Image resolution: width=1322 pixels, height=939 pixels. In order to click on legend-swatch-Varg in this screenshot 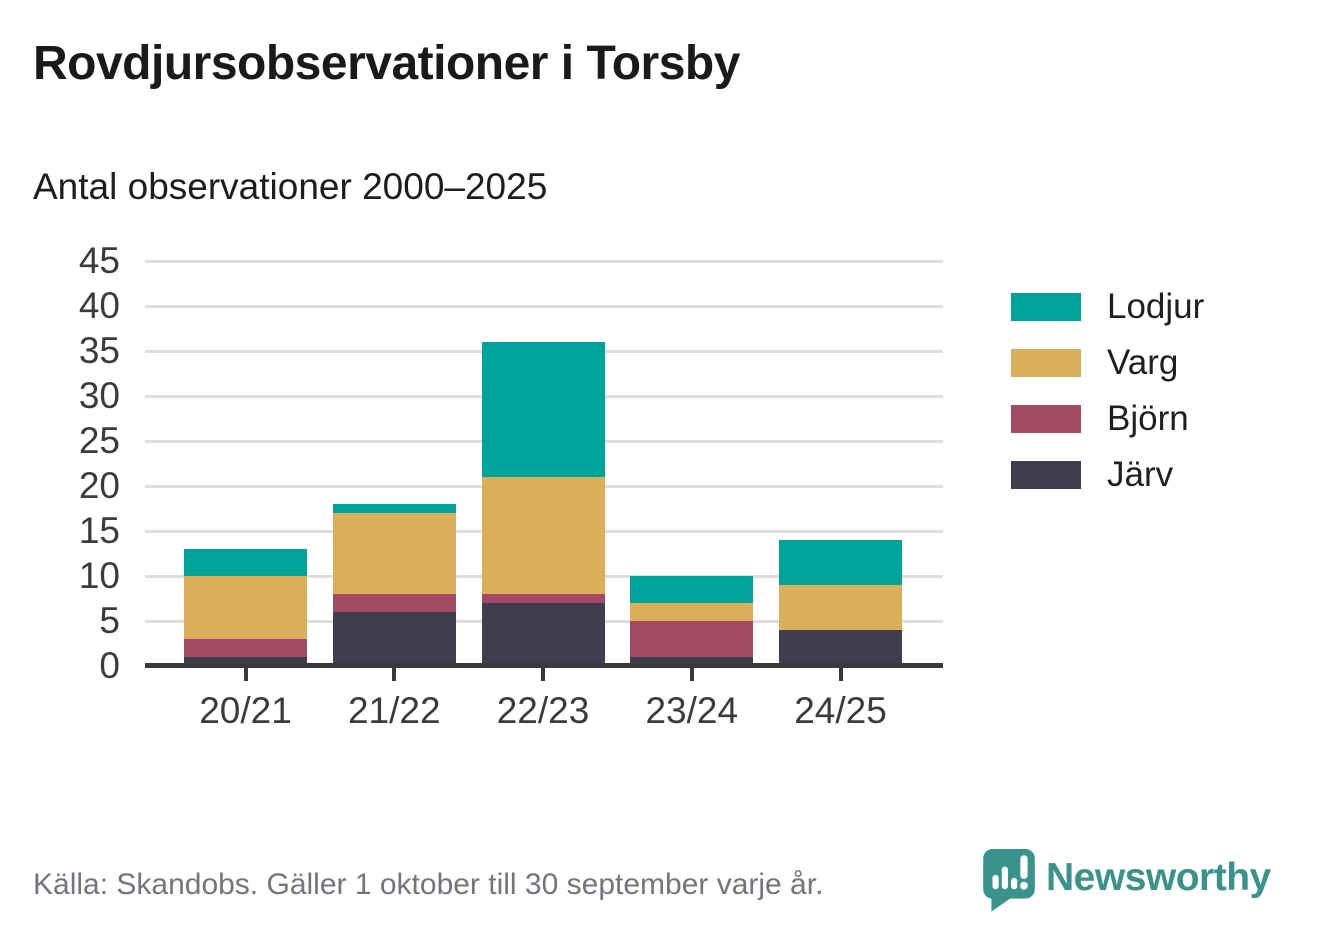, I will do `click(1046, 363)`.